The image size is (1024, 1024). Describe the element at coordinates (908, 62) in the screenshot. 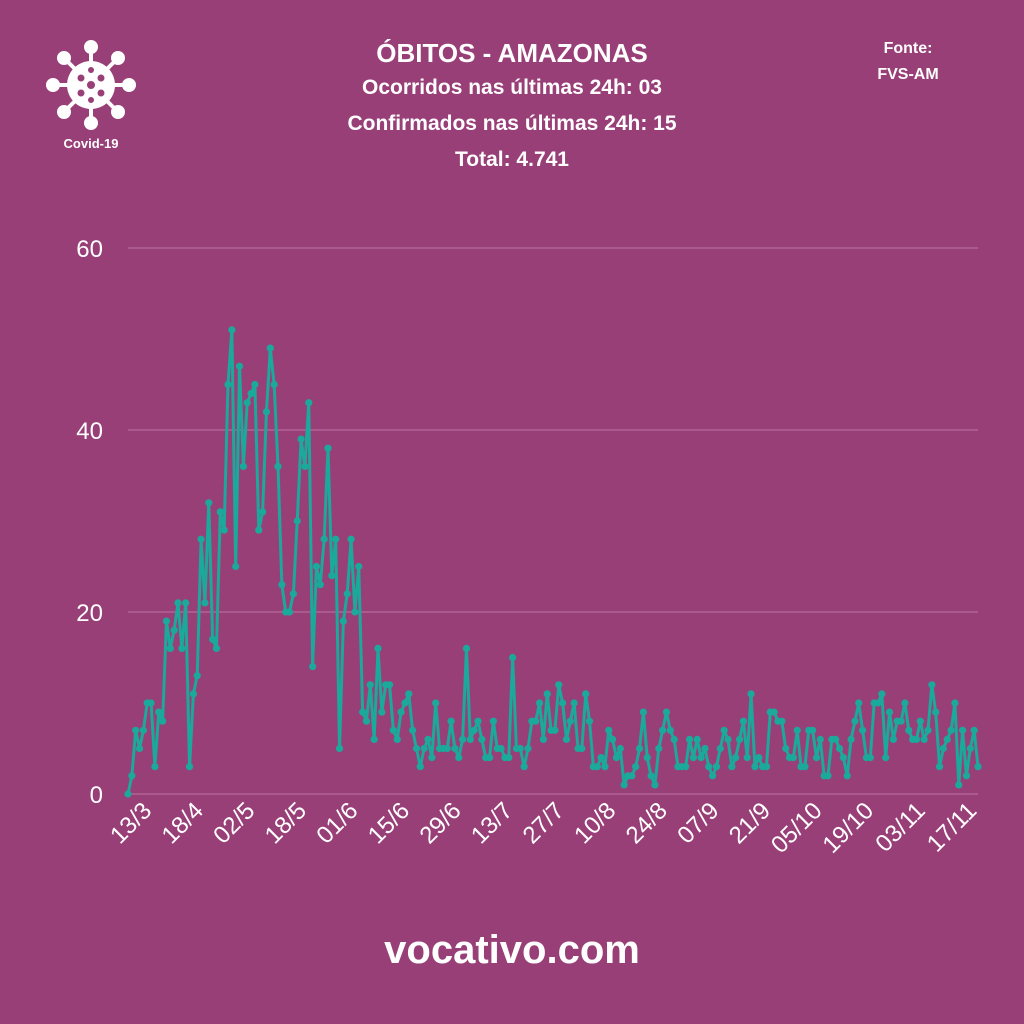

I see `source-note: Fonte: FVS-AM` at that location.